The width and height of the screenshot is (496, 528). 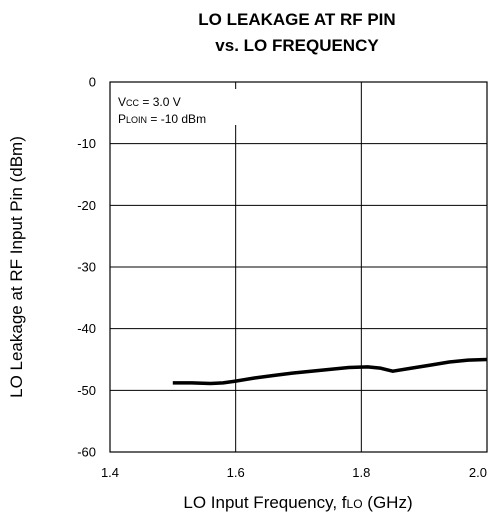 What do you see at coordinates (86, 452) in the screenshot?
I see `y-tick-label: -60` at bounding box center [86, 452].